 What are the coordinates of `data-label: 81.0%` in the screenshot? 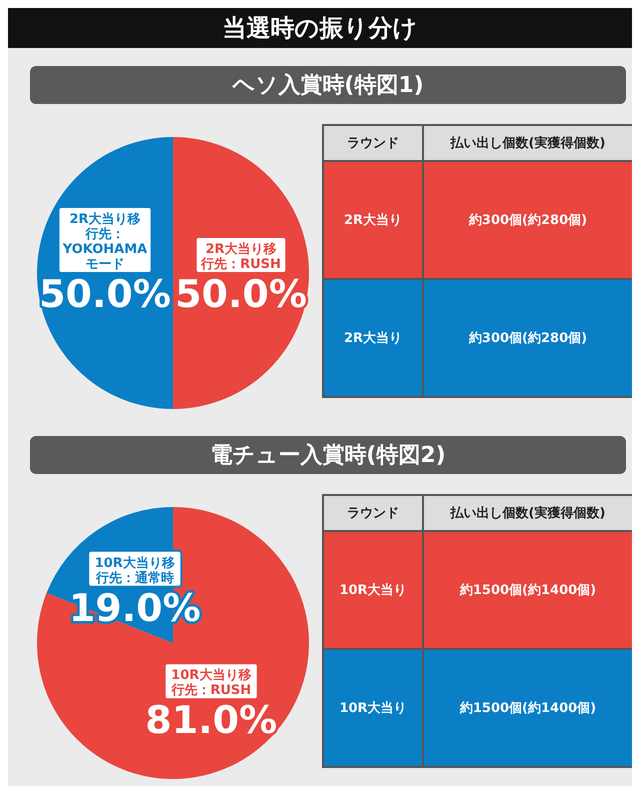 It's located at (211, 720).